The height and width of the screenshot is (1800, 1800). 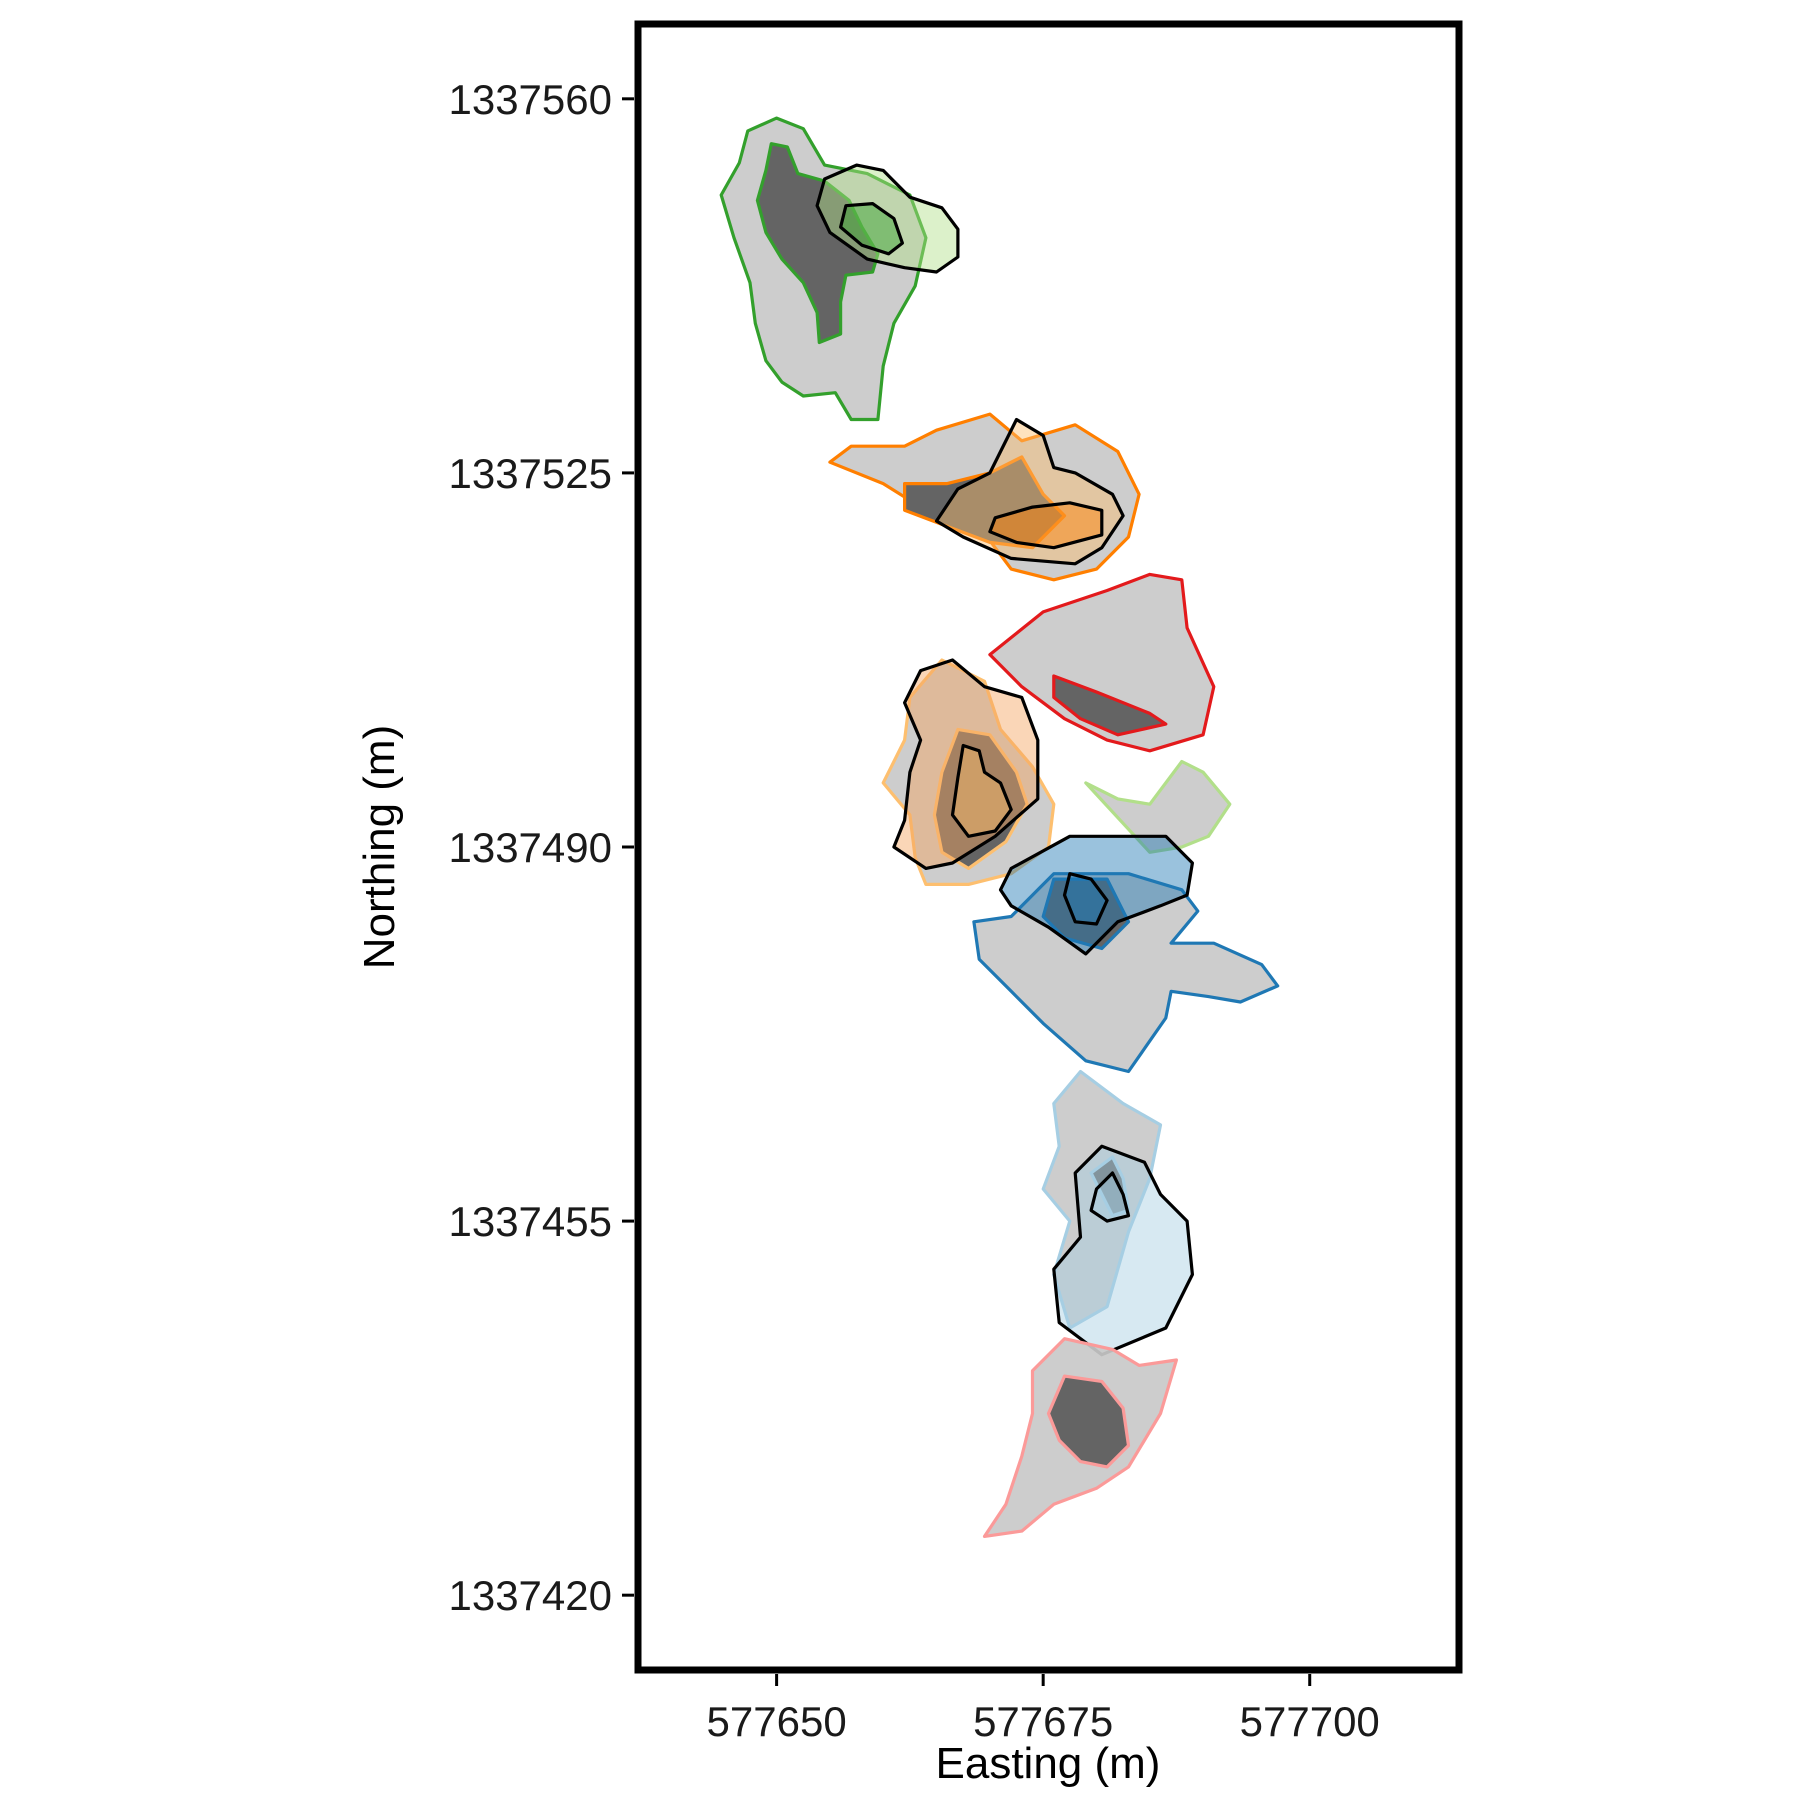 What do you see at coordinates (530, 847) in the screenshot?
I see `y-tick-label: 1337490` at bounding box center [530, 847].